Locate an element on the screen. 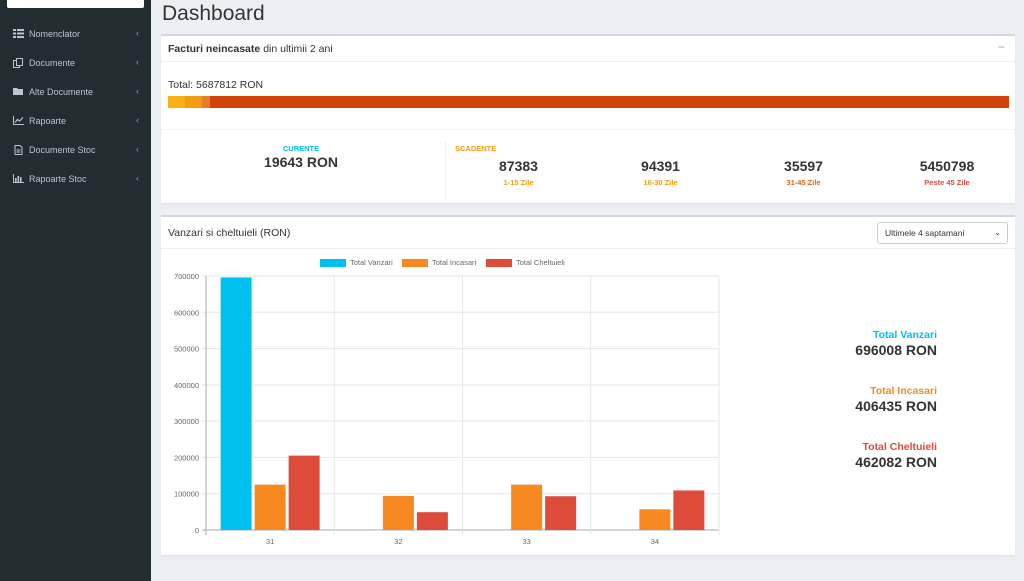 The width and height of the screenshot is (1024, 581). due-stat-16-30: 94391 16-30 Zile is located at coordinates (660, 172).